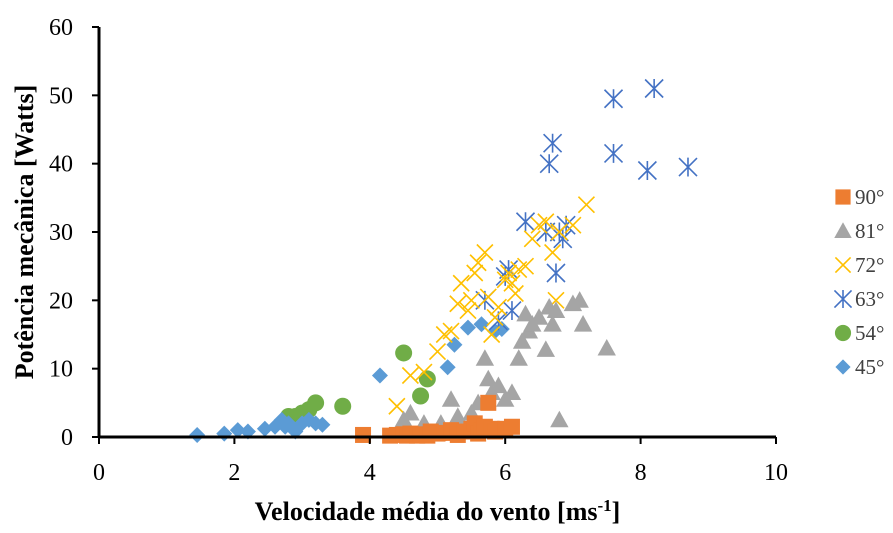 The image size is (893, 533). I want to click on x-tick-label: 4, so click(370, 473).